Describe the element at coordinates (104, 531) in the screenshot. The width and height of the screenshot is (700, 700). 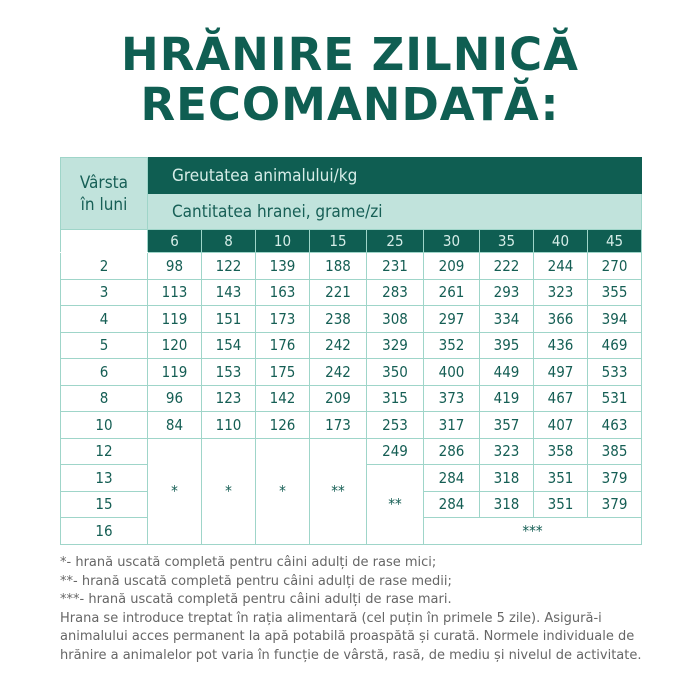
I see `age-cell: 16` at that location.